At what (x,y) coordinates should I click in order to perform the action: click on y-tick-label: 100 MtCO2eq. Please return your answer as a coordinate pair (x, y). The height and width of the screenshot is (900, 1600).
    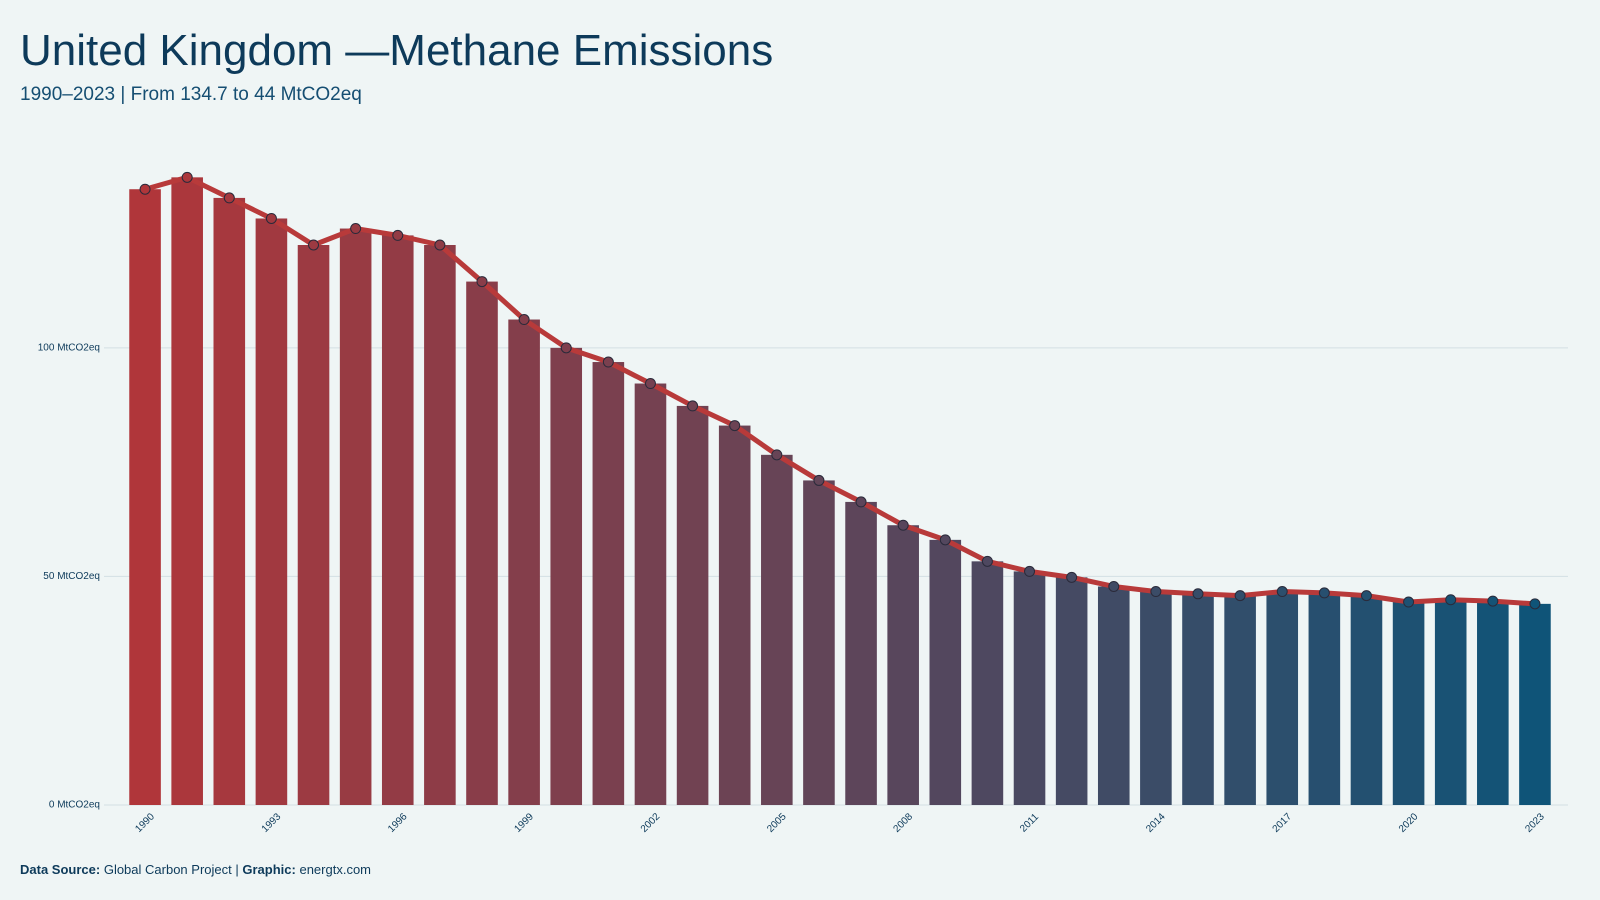
    Looking at the image, I should click on (69, 347).